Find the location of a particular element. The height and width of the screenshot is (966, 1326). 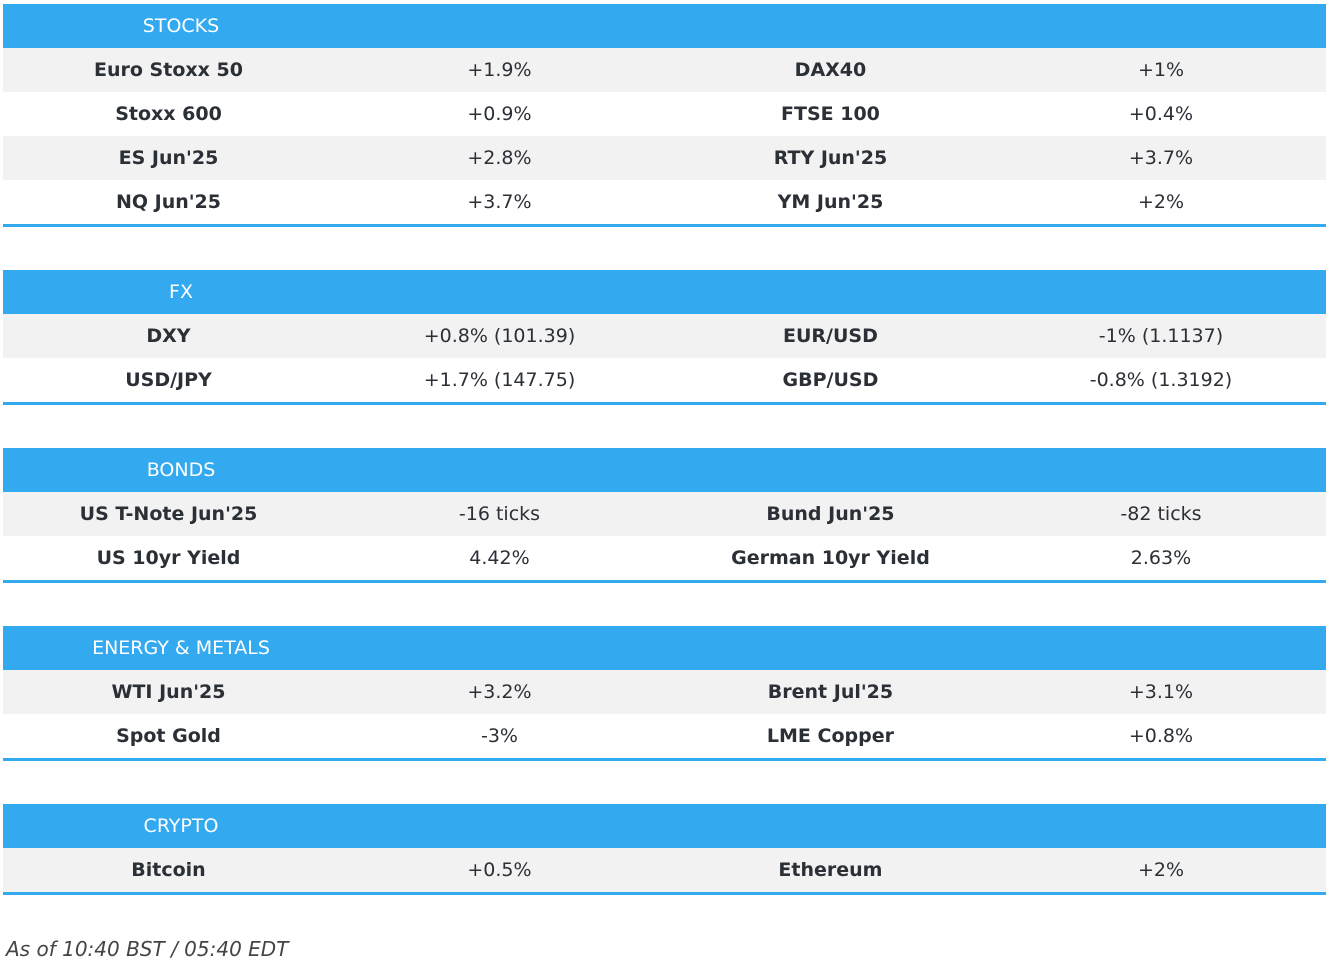

instrument-name: GBP/USD is located at coordinates (830, 380).